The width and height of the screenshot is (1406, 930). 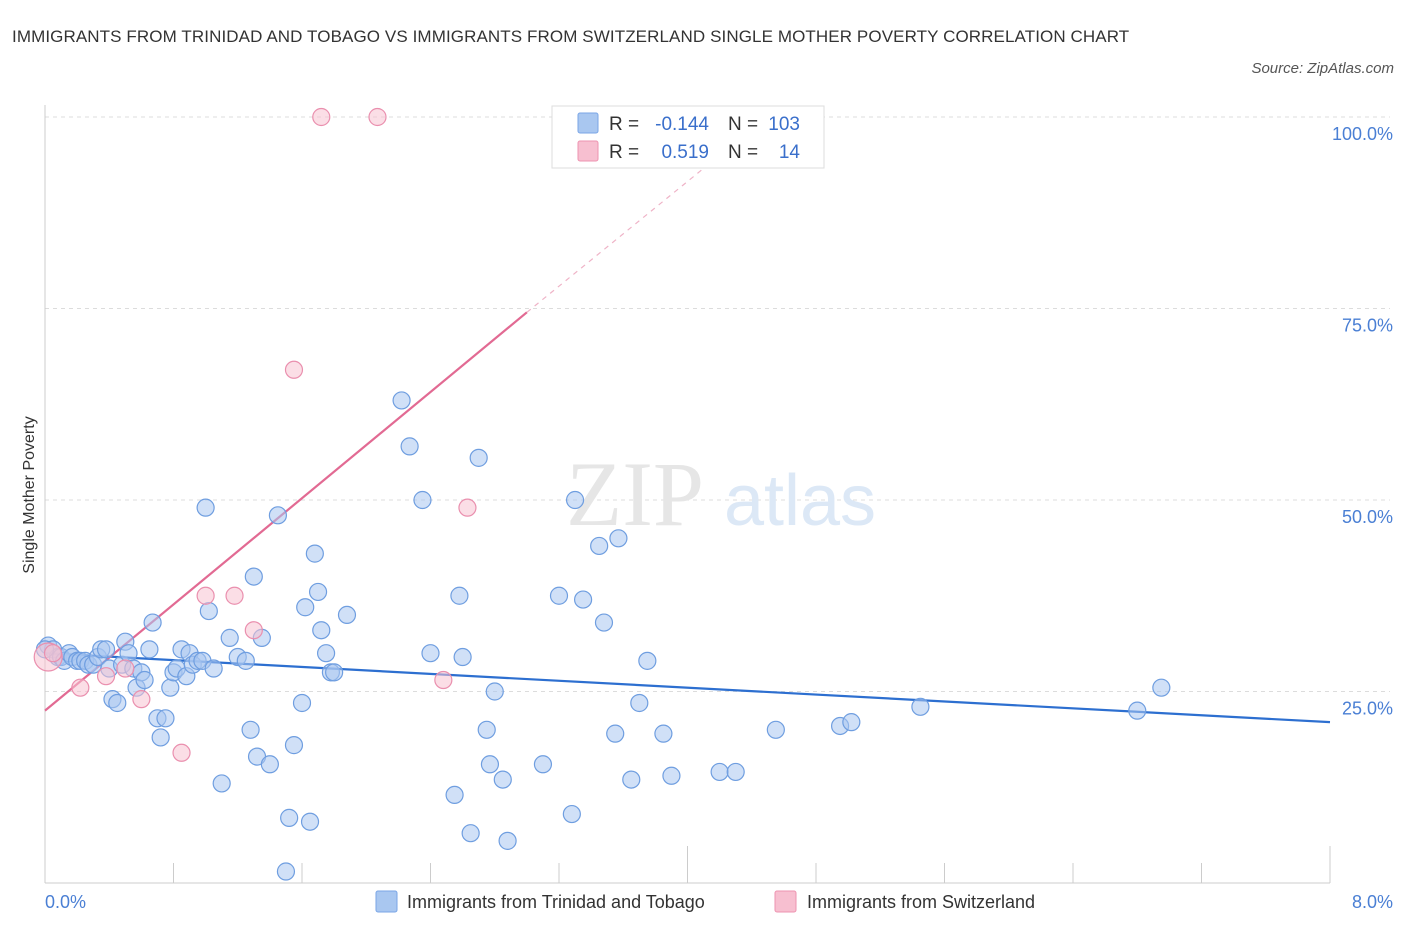 What do you see at coordinates (685, 152) in the screenshot?
I see `legend-r-value-2: 0.519` at bounding box center [685, 152].